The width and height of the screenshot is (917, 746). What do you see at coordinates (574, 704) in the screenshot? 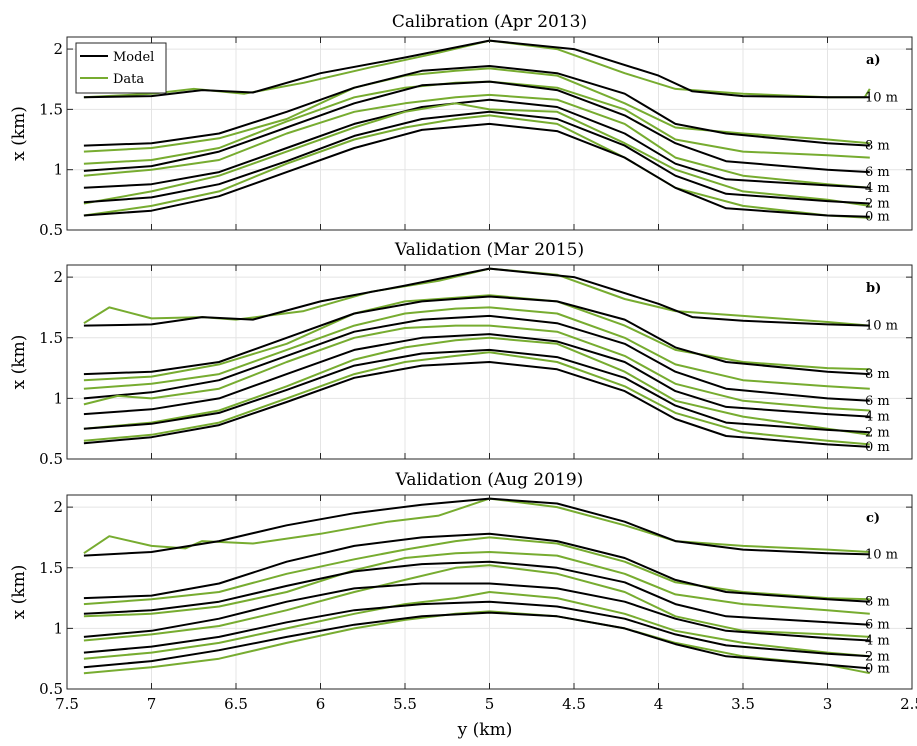
I see `x-tick-label: 4.5` at bounding box center [574, 704].